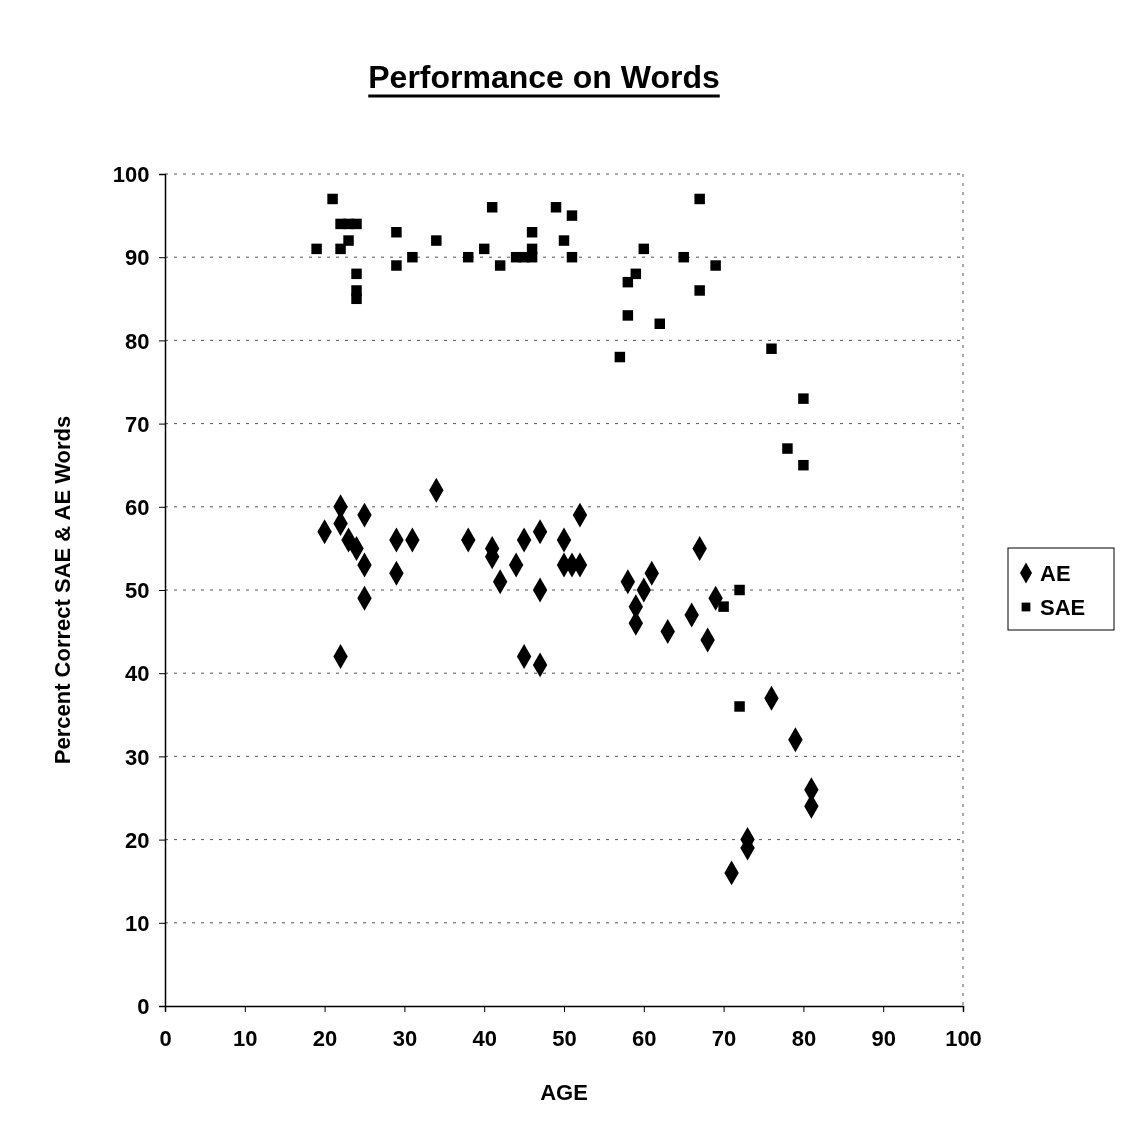 The image size is (1126, 1142). I want to click on y-tick-label: 70, so click(137, 424).